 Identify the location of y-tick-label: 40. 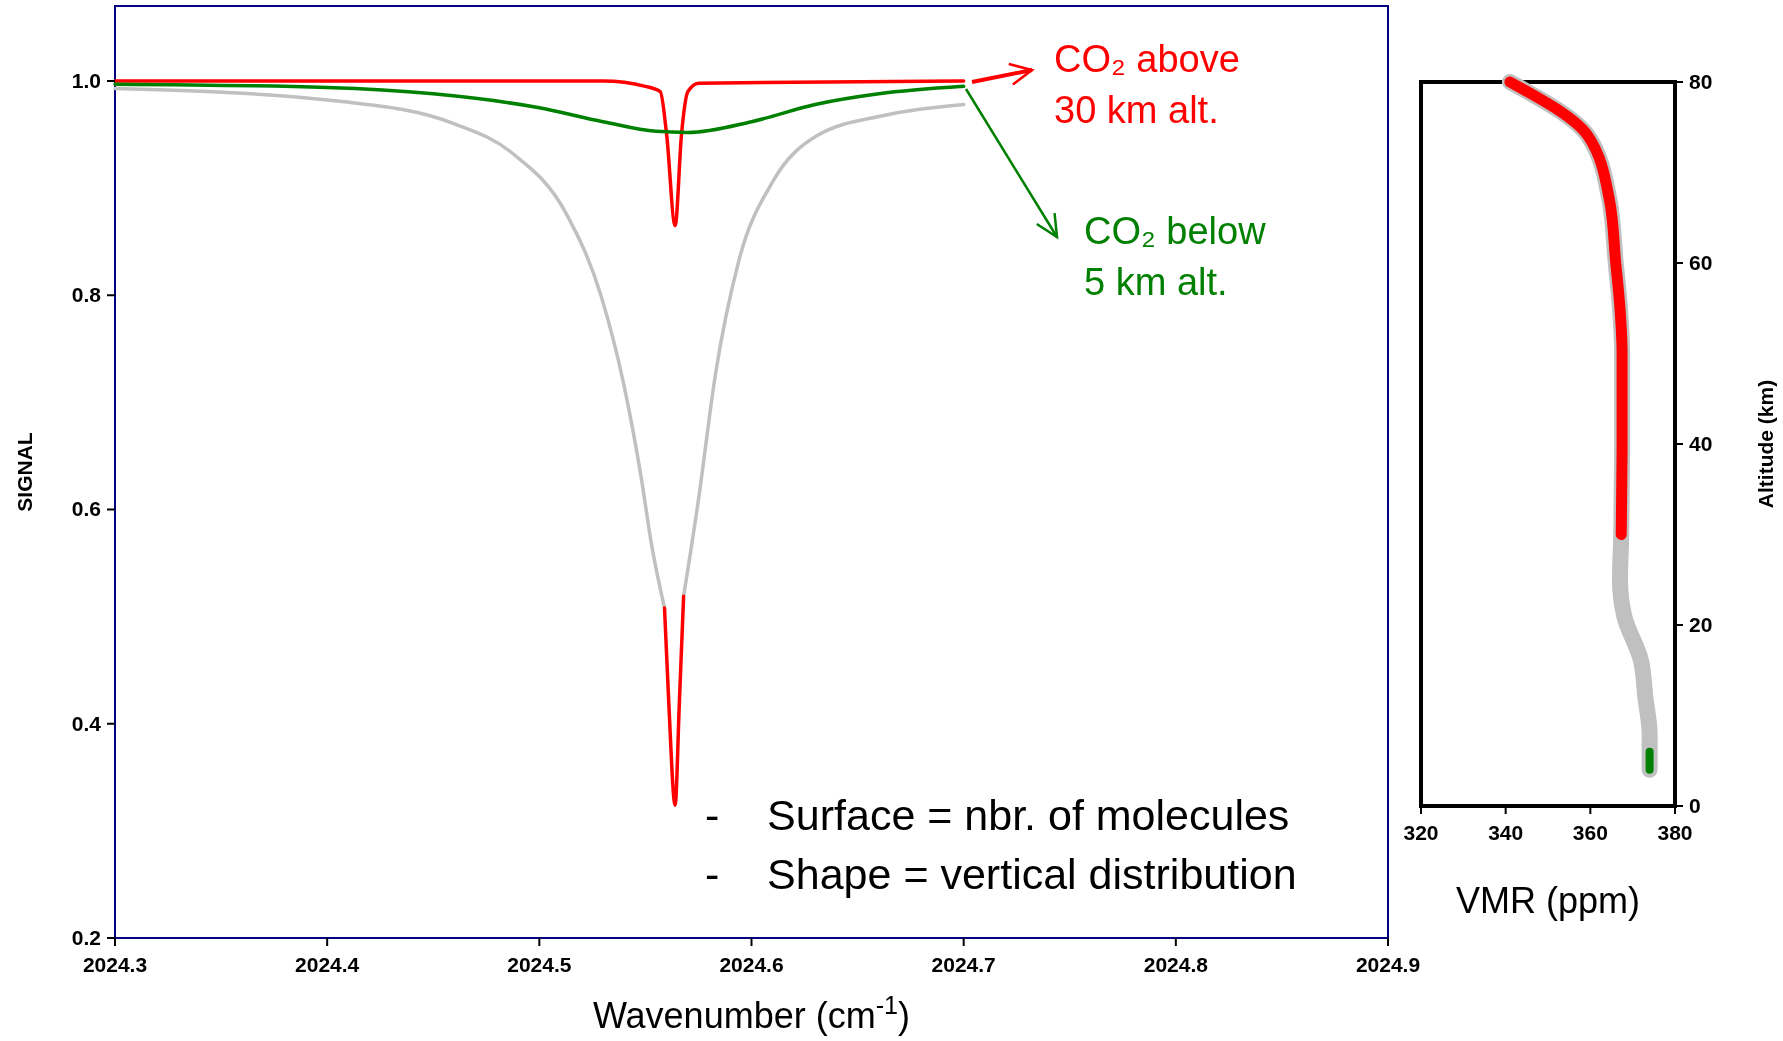
(1701, 443).